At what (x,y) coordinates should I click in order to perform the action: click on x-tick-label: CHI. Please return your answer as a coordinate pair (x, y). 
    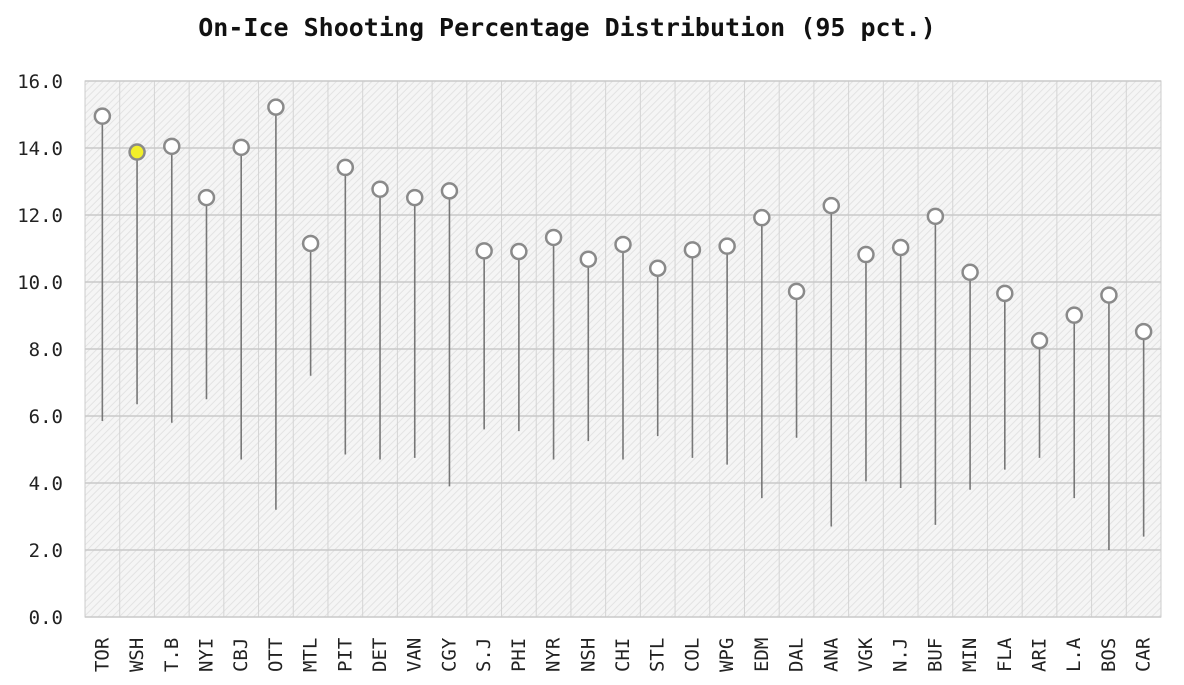
    Looking at the image, I should click on (623, 655).